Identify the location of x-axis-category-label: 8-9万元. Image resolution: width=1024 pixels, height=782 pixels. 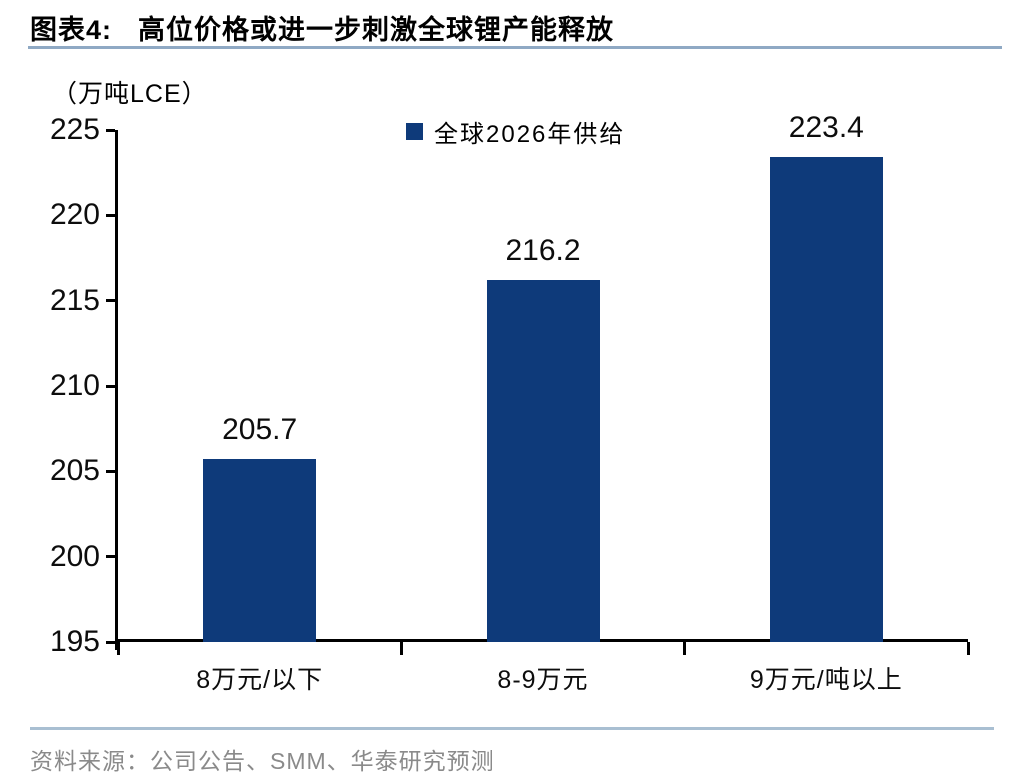
(543, 680).